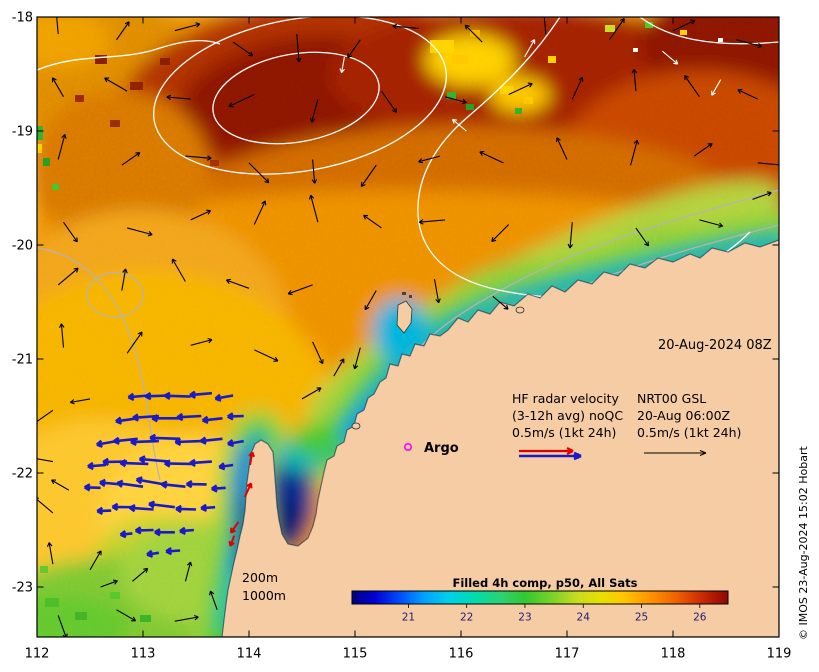 Image resolution: width=819 pixels, height=672 pixels. Describe the element at coordinates (689, 432) in the screenshot. I see `hf-legend-line3-right: 0.5m/s (1kt 24h)` at that location.